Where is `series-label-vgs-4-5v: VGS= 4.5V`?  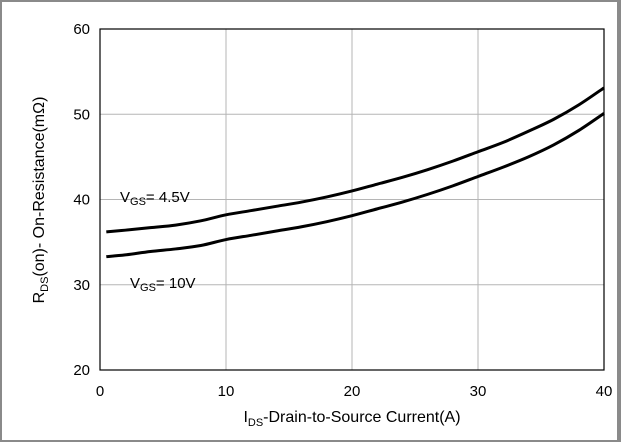
series-label-vgs-4-5v: VGS= 4.5V is located at coordinates (155, 198).